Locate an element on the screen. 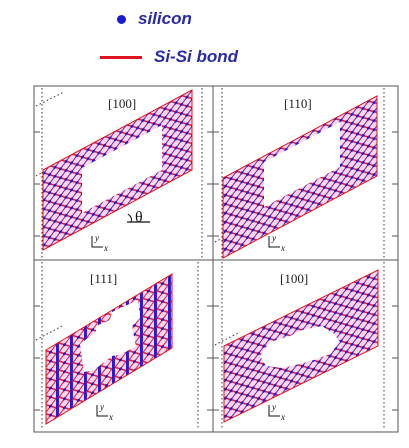 The image size is (409, 448). theta-arc is located at coordinates (130, 218).